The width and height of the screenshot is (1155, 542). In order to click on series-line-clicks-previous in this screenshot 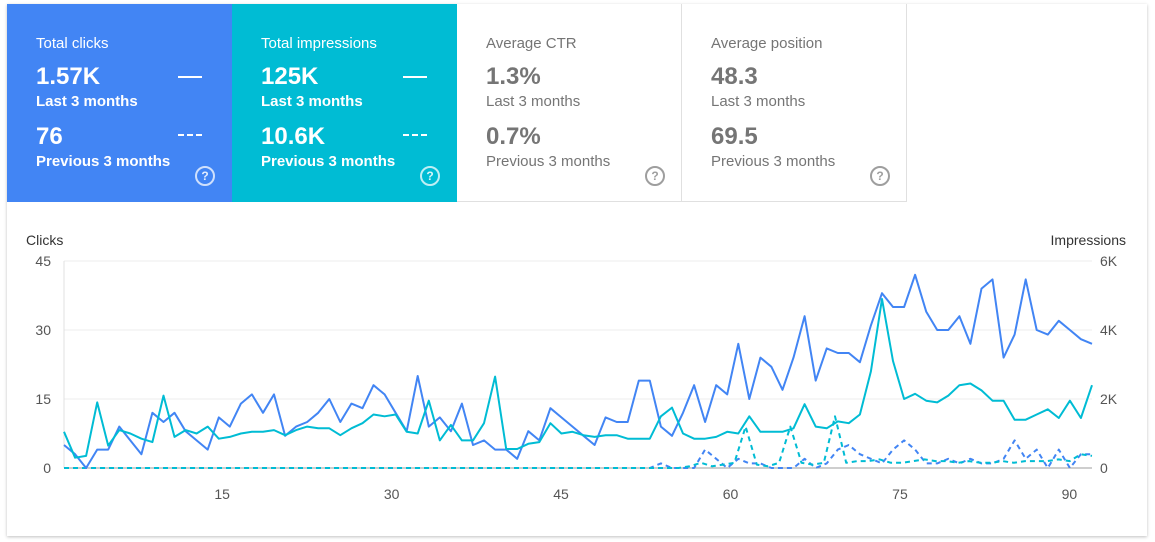, I will do `click(578, 454)`.